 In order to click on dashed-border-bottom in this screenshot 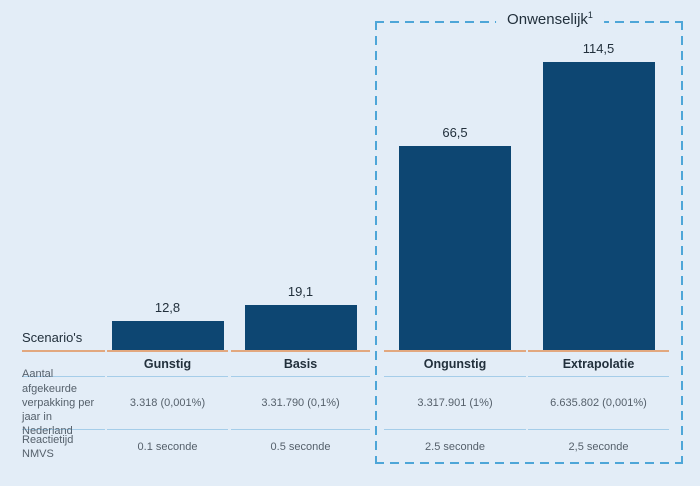, I will do `click(529, 463)`.